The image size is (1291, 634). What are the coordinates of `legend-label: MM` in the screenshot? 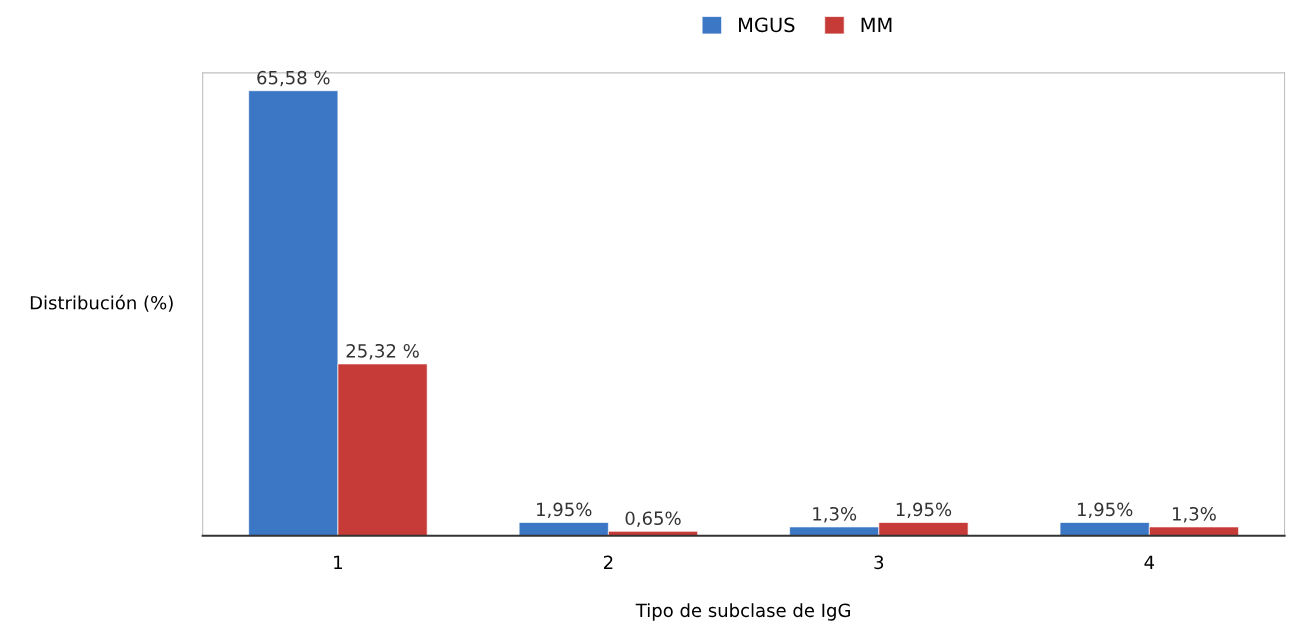 It's located at (876, 24).